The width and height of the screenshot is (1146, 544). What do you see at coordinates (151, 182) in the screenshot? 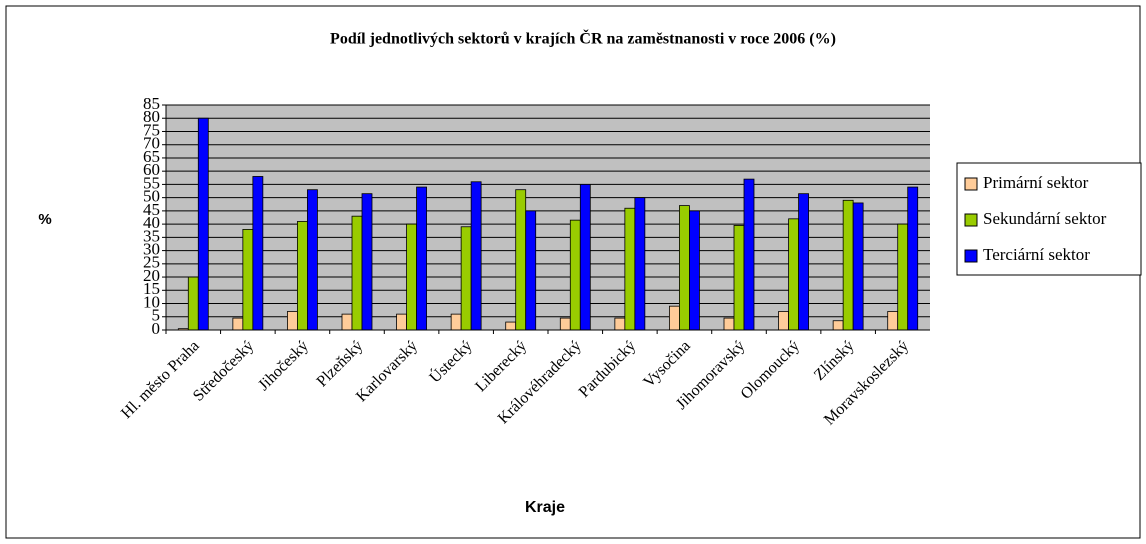
I see `y-tick-label: 55` at bounding box center [151, 182].